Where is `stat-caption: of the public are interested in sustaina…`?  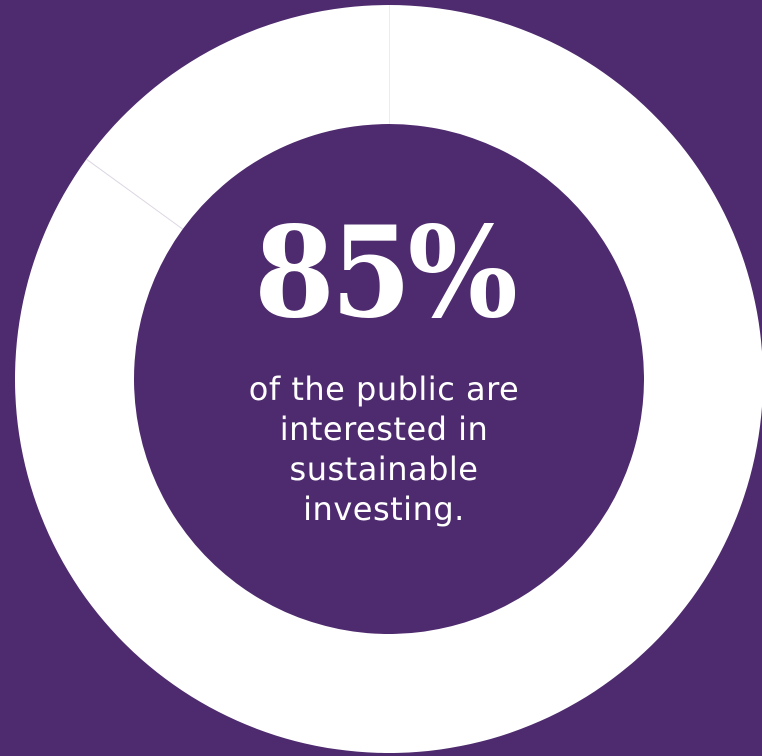
stat-caption: of the public are interested in sustaina… is located at coordinates (384, 449).